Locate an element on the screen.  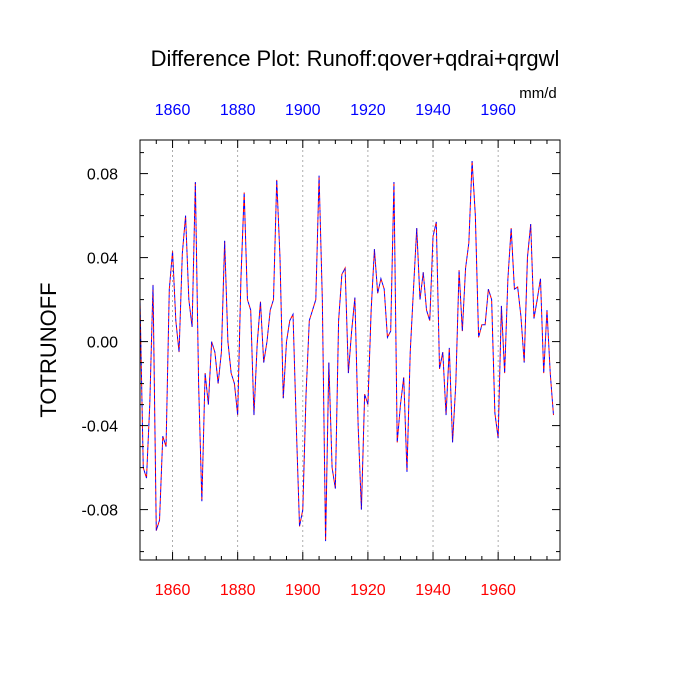
x-tick-label-top: 1940 is located at coordinates (433, 110).